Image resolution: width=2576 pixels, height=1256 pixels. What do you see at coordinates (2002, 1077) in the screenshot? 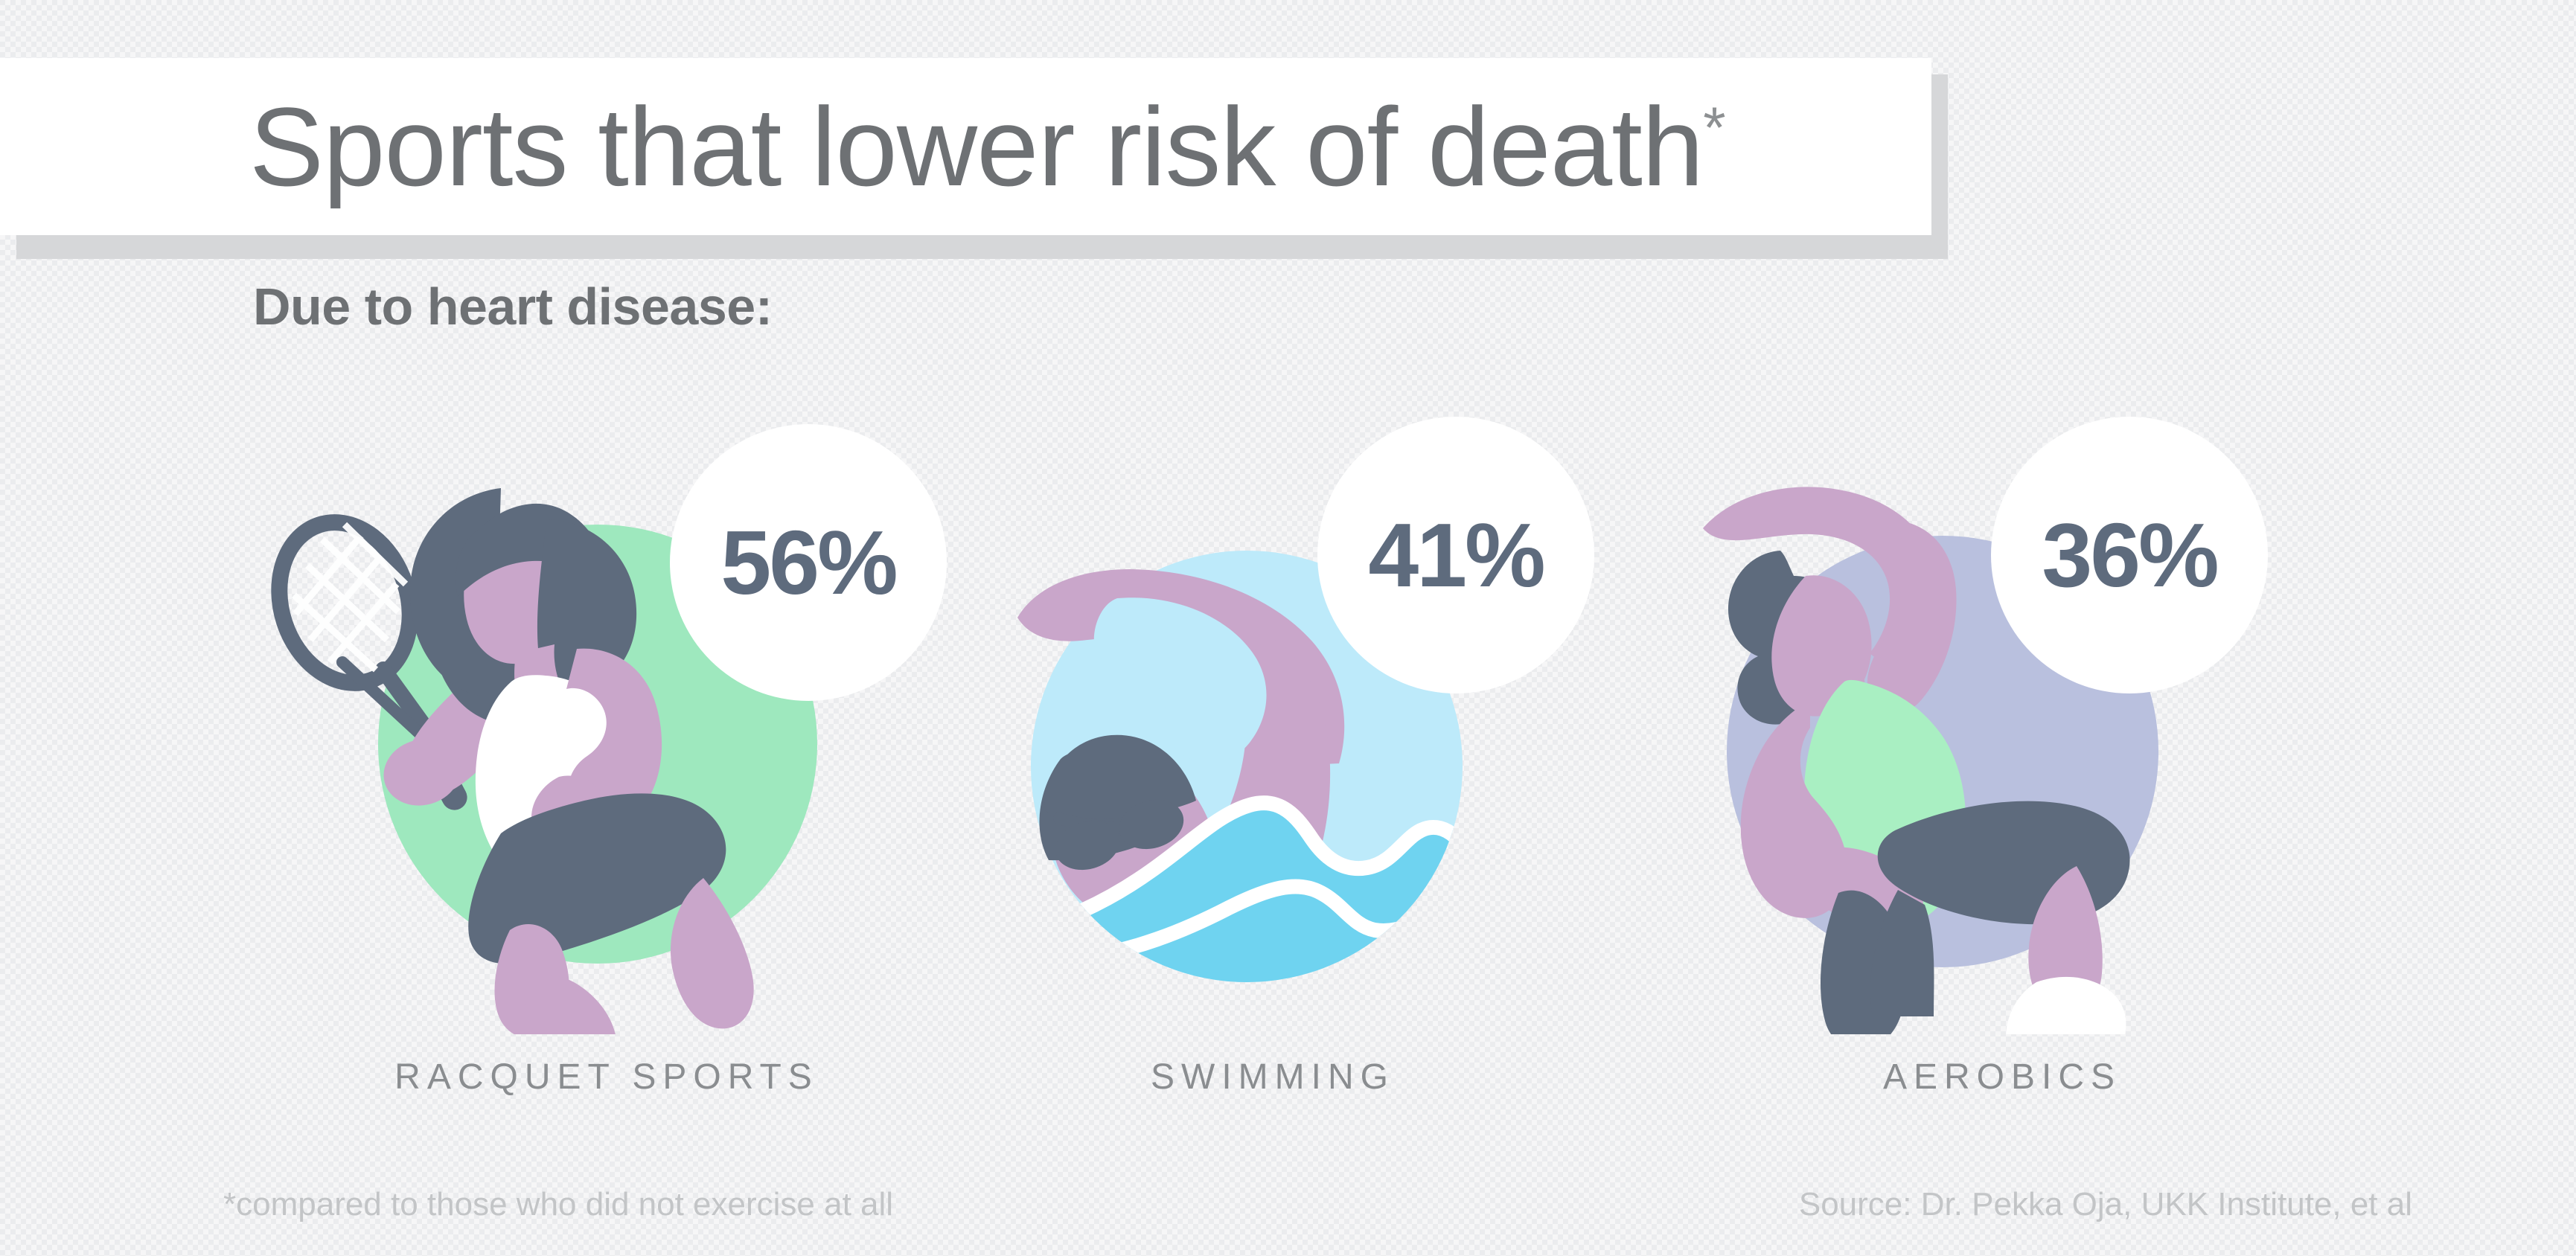
I see `sport-label-aerobics: AEROBICS` at bounding box center [2002, 1077].